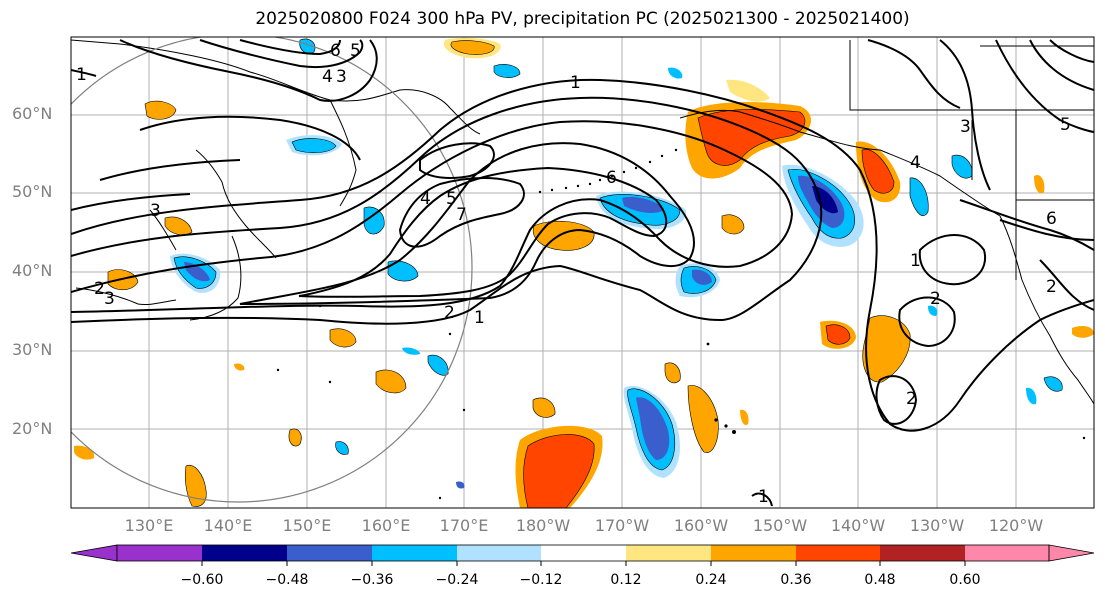 This screenshot has height=601, width=1105. I want to click on lon-label-160w: 160°W, so click(701, 525).